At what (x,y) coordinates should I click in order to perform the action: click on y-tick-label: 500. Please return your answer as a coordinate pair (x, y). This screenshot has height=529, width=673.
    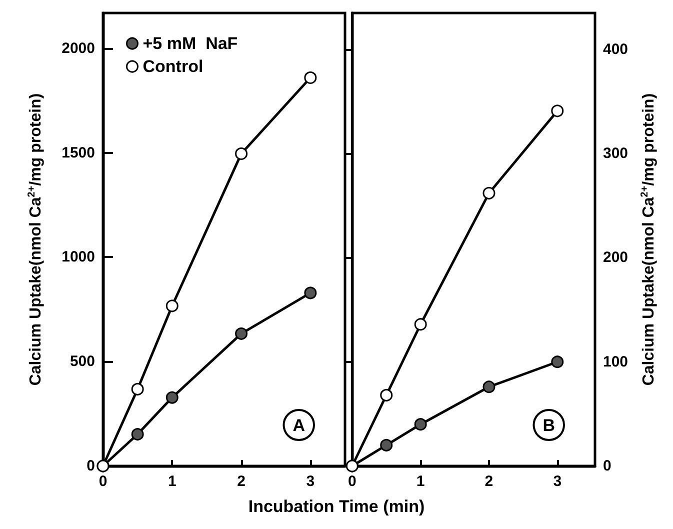
    Looking at the image, I should click on (82, 361).